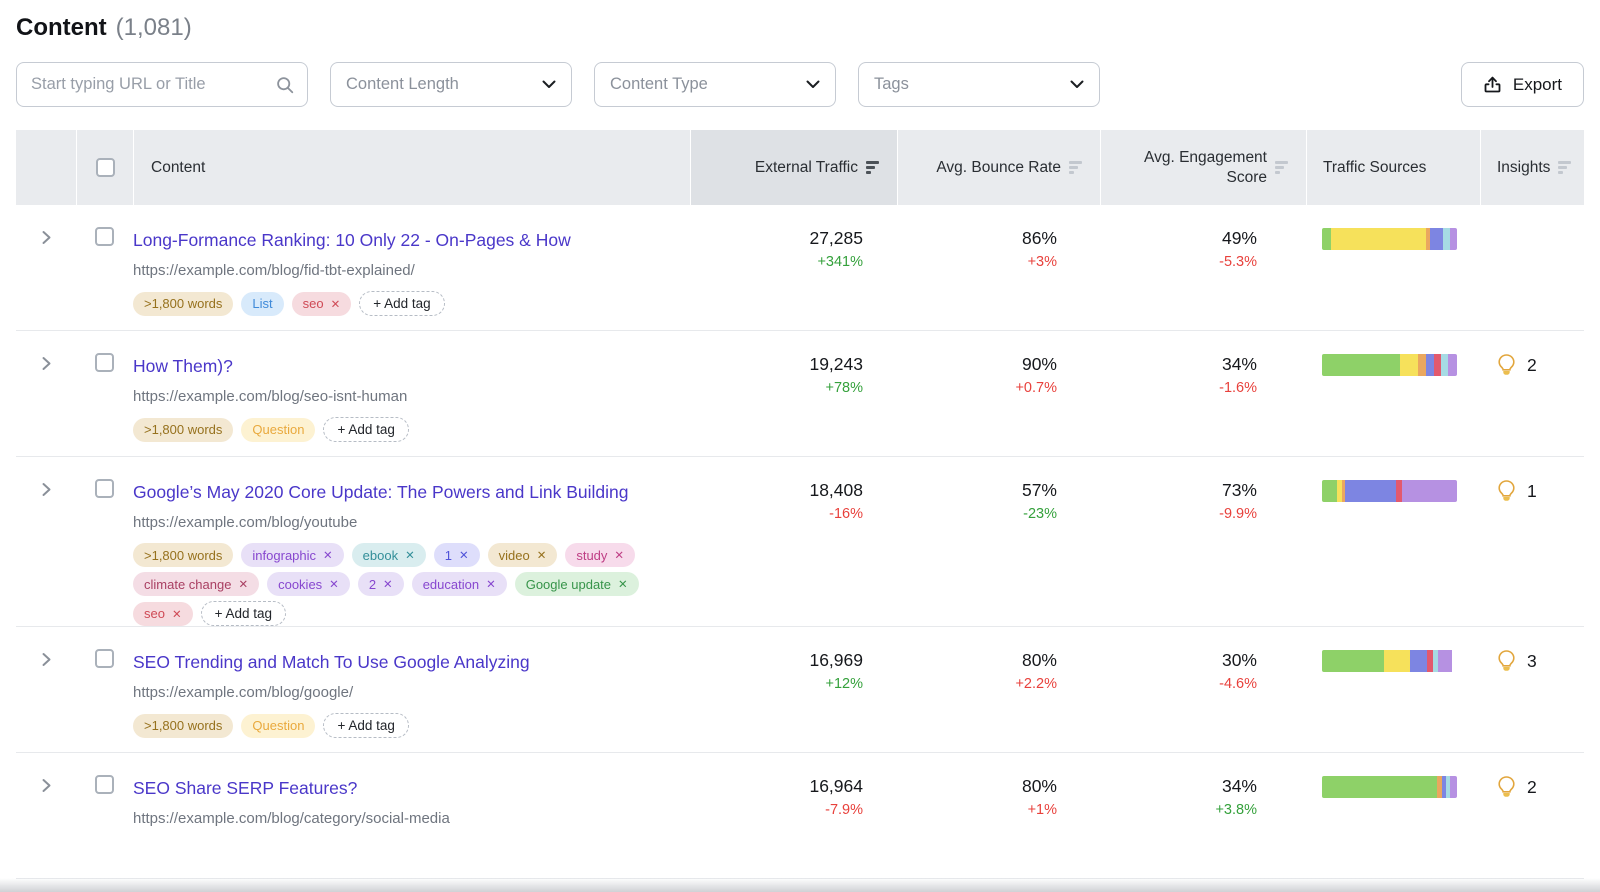 The width and height of the screenshot is (1600, 892). What do you see at coordinates (793, 167) in the screenshot?
I see `header-external-traffic: External Traffic` at bounding box center [793, 167].